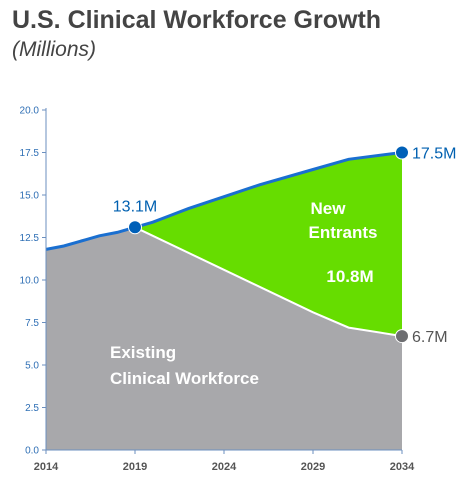 This screenshot has height=494, width=470. Describe the element at coordinates (224, 467) in the screenshot. I see `x-tick-label: 2024` at that location.